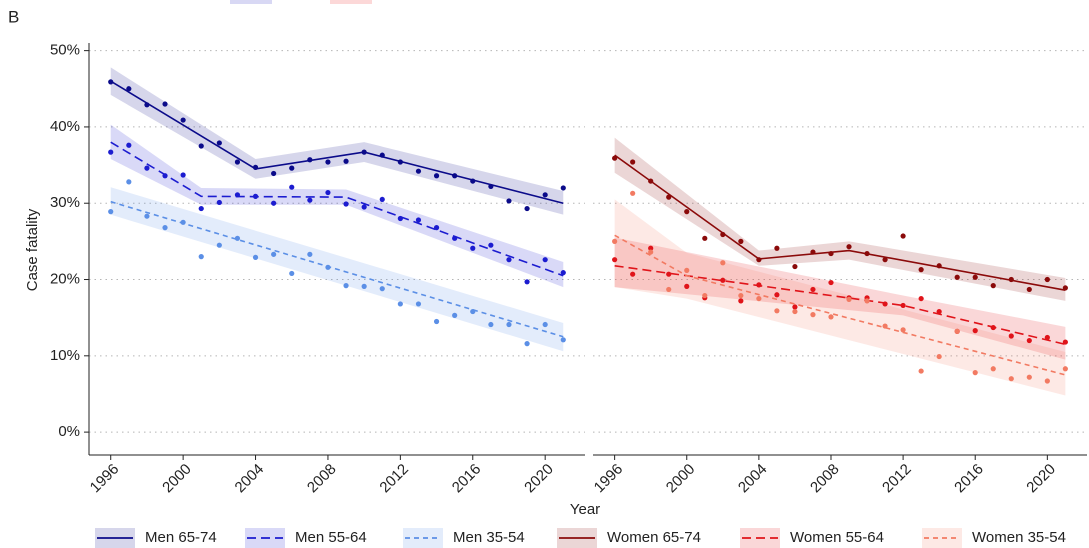 This screenshot has height=548, width=1089. Describe the element at coordinates (1019, 537) in the screenshot. I see `legend-label: Women 35-54` at that location.